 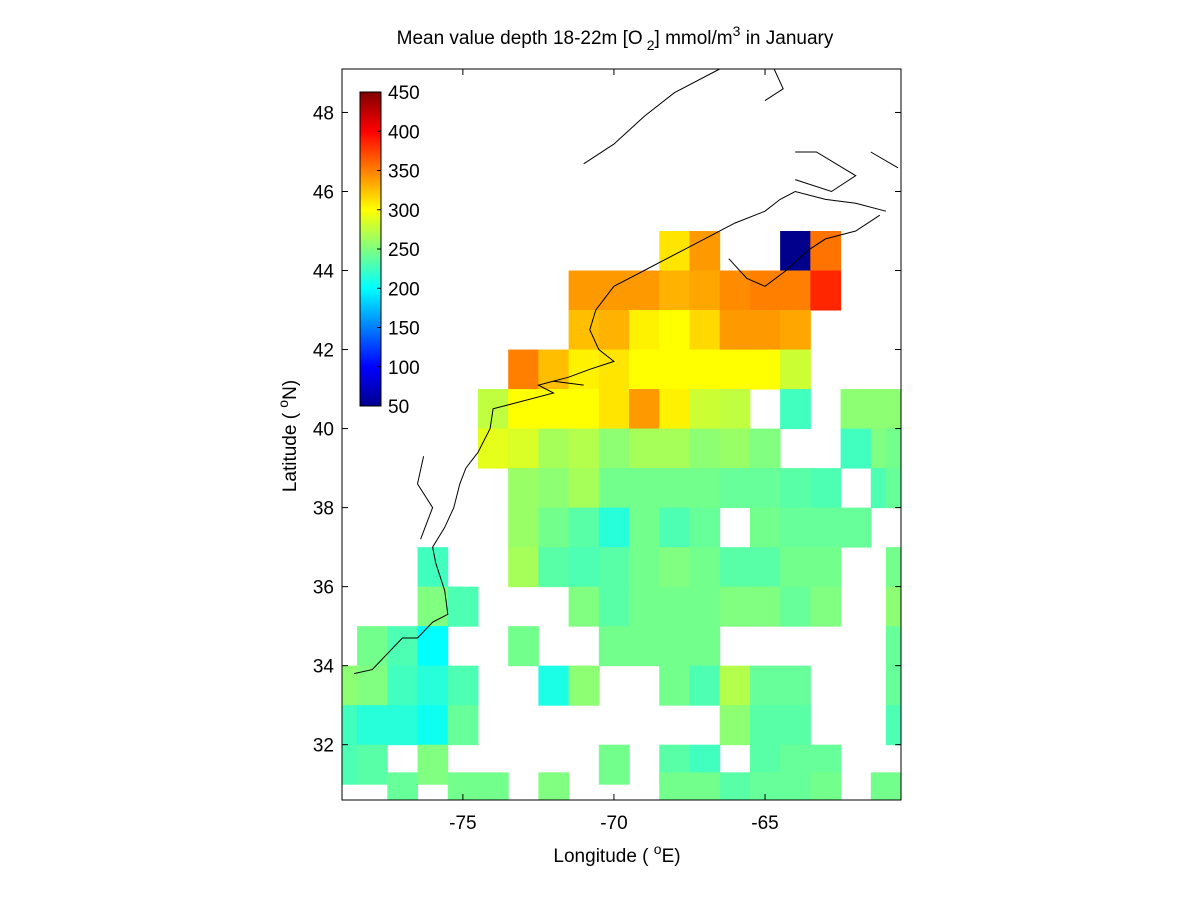 I want to click on x-axis-label: Longitude ( oE), so click(x=616, y=854).